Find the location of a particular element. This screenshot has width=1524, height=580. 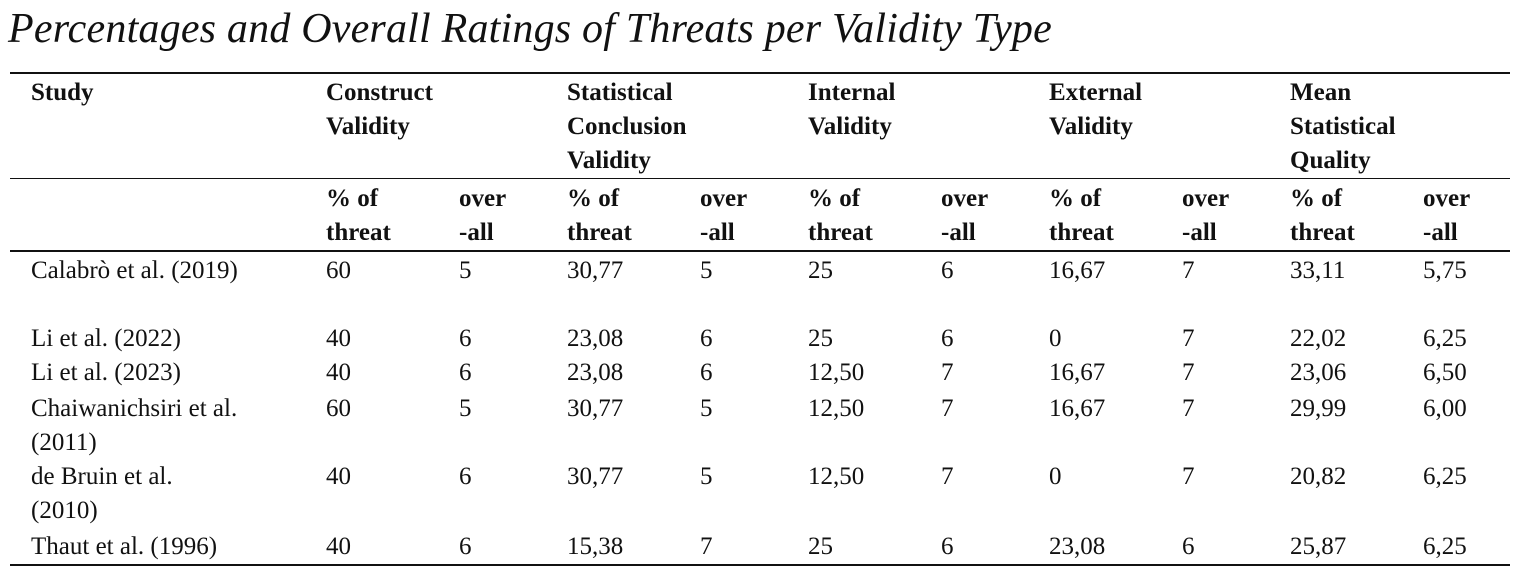

header-line: Construct is located at coordinates (379, 92).